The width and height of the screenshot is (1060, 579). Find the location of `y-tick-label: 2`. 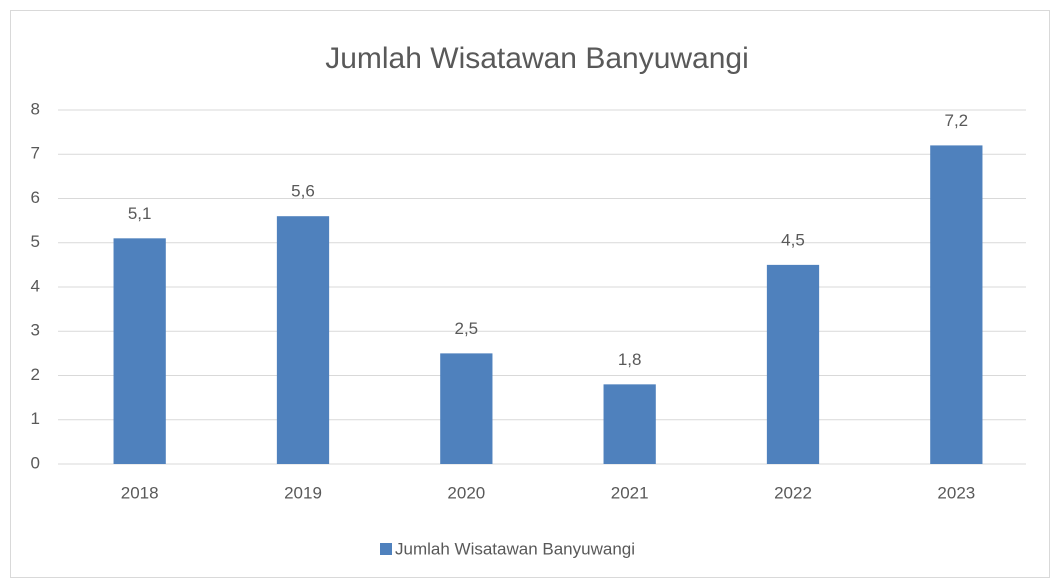

y-tick-label: 2 is located at coordinates (35, 374).